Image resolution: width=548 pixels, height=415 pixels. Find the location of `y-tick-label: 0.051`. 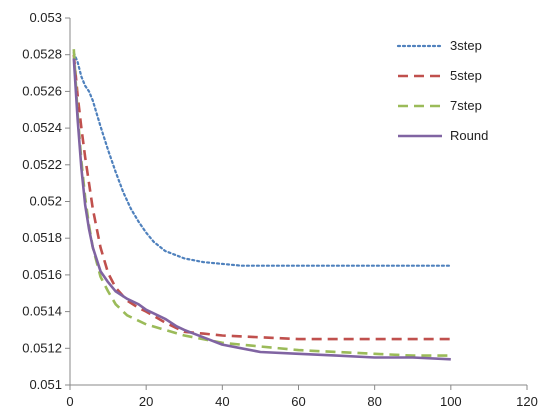

y-tick-label: 0.051 is located at coordinates (45, 384).